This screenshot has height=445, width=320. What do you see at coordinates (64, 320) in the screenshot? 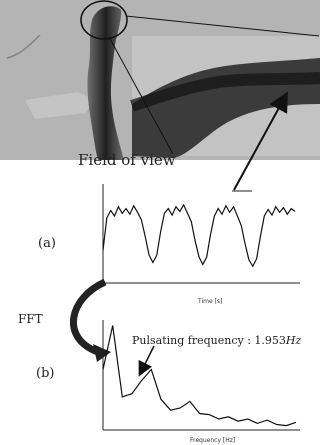
I see `fft-arrow: FFT` at bounding box center [64, 320].